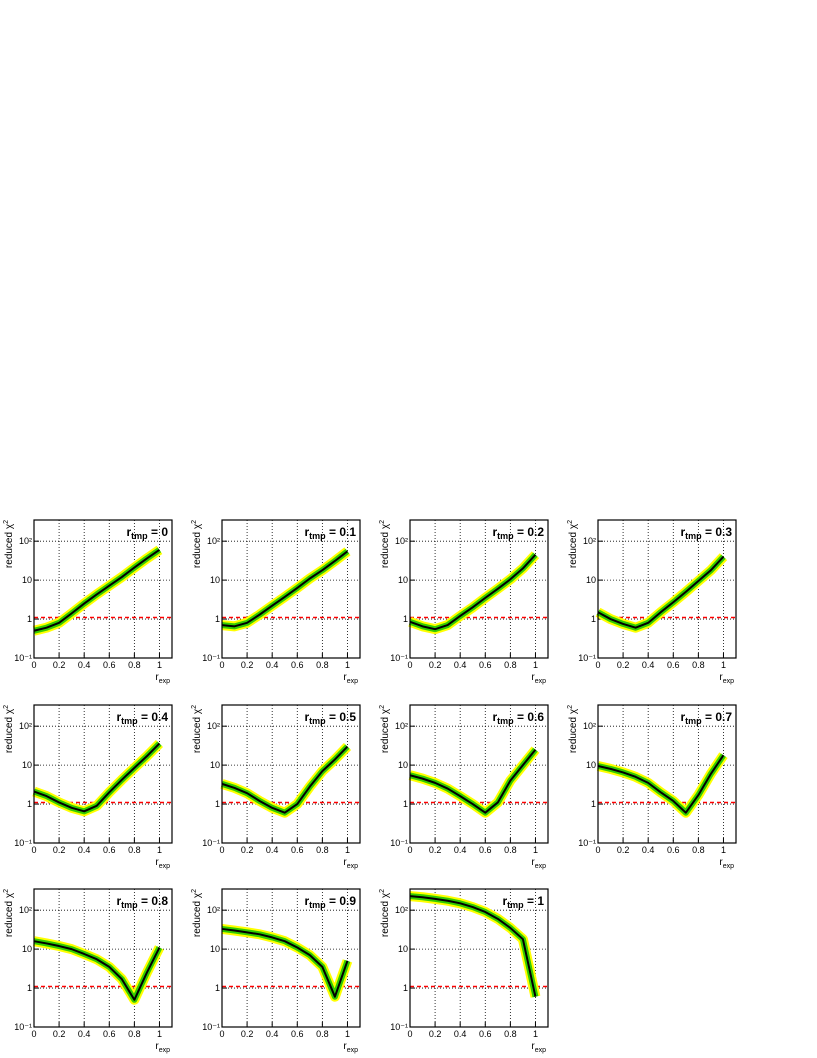 This screenshot has height=1058, width=817. Describe the element at coordinates (98, 970) in the screenshot. I see `band-inner` at that location.